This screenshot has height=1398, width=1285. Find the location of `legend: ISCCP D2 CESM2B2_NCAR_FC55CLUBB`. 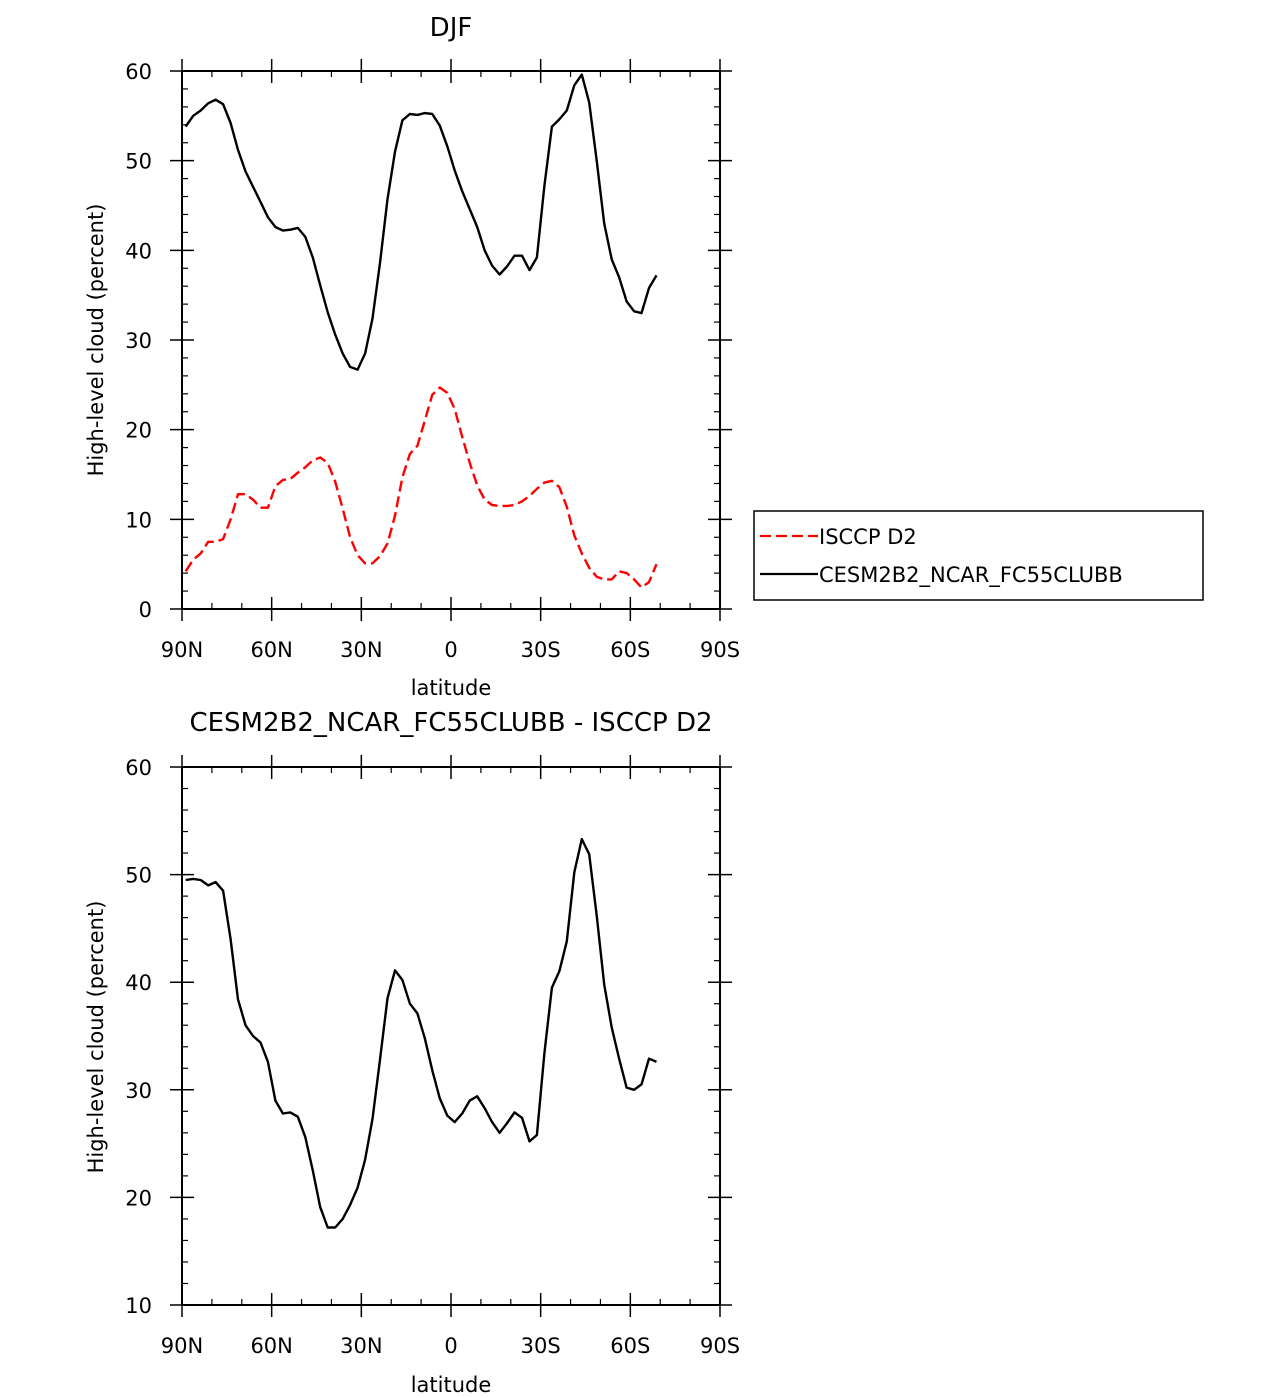

legend: ISCCP D2 CESM2B2_NCAR_FC55CLUBB is located at coordinates (978, 555).